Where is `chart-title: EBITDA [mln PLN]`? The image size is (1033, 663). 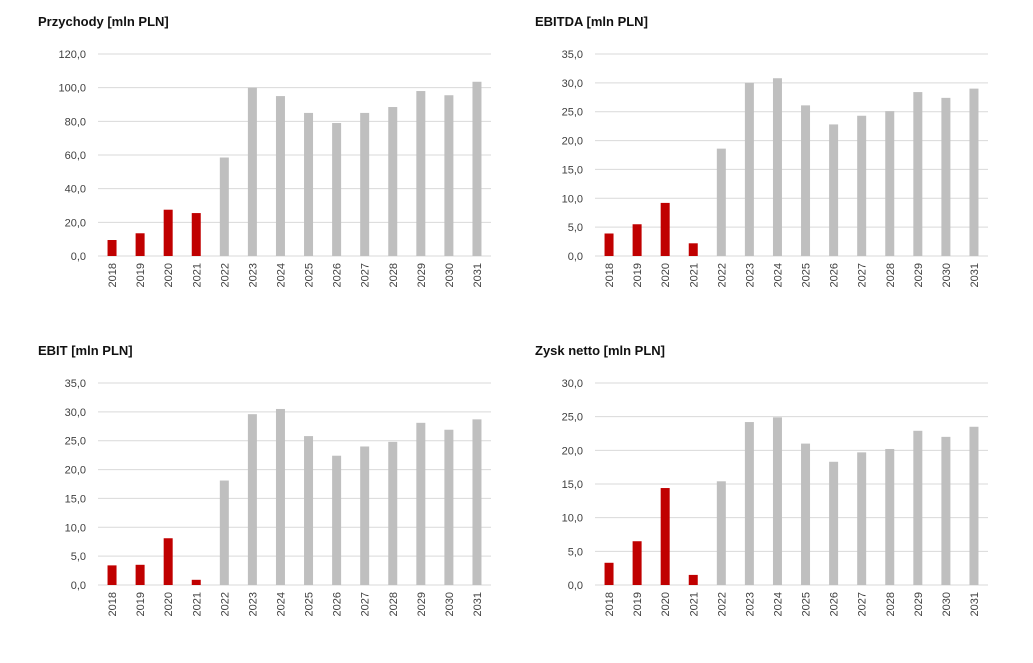 chart-title: EBITDA [mln PLN] is located at coordinates (591, 21).